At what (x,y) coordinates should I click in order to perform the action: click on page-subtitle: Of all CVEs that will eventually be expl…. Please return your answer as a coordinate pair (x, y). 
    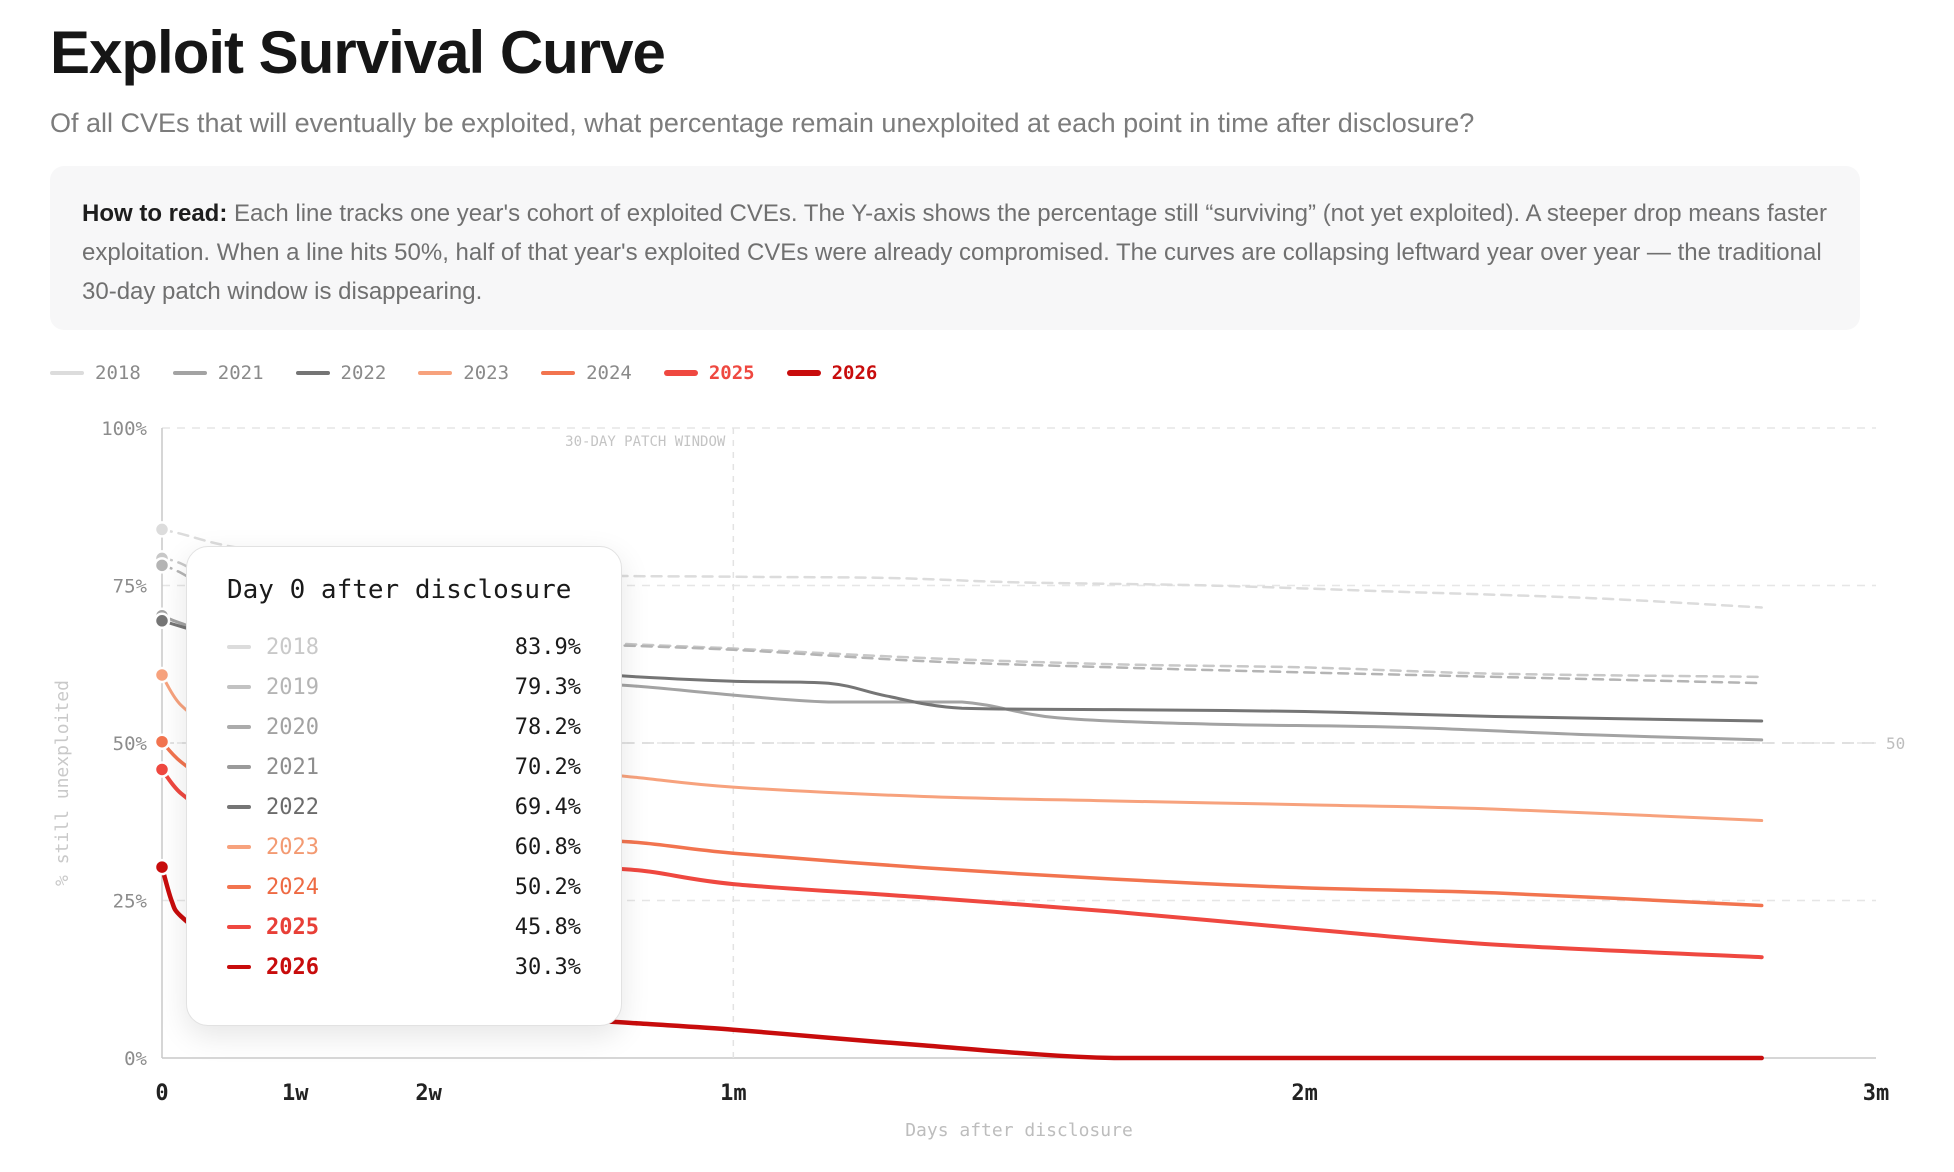
    Looking at the image, I should click on (762, 123).